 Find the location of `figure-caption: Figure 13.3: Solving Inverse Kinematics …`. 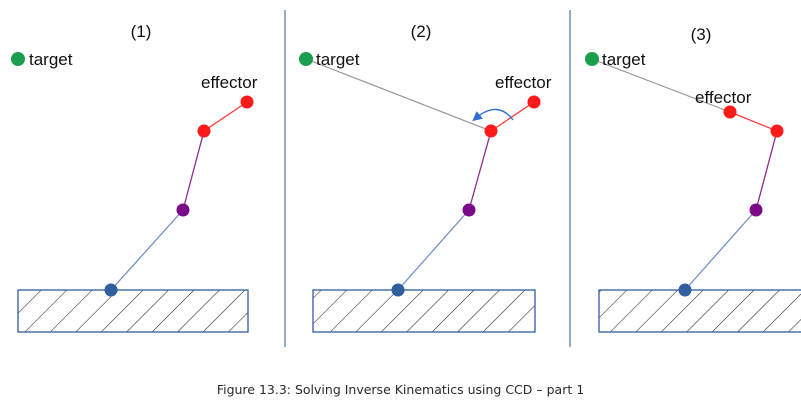

figure-caption: Figure 13.3: Solving Inverse Kinematics … is located at coordinates (400, 389).